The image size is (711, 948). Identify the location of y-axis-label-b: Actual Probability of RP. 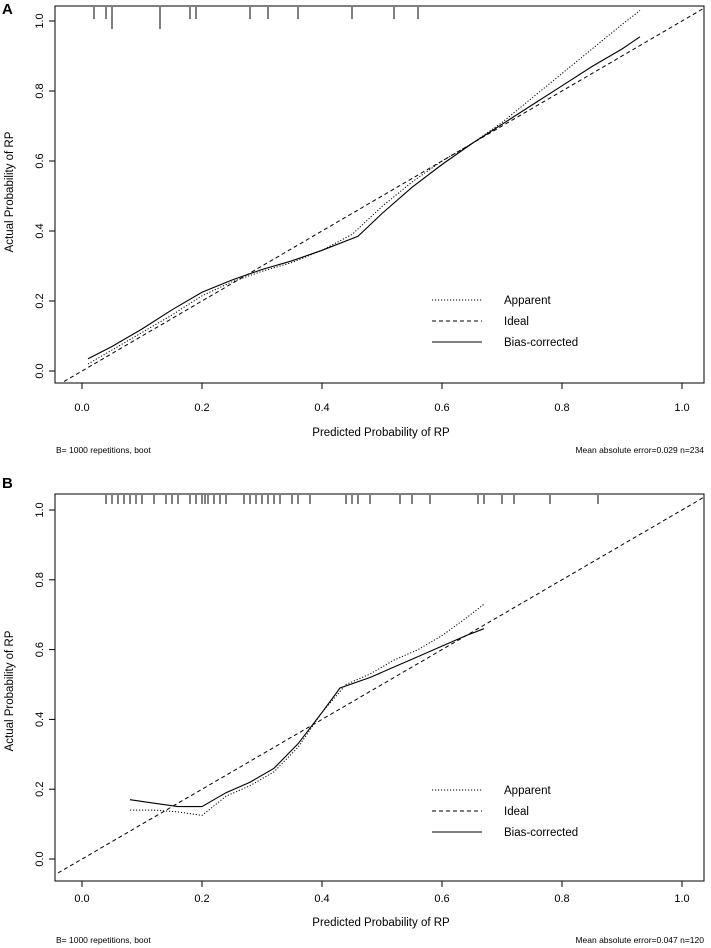
(10, 690).